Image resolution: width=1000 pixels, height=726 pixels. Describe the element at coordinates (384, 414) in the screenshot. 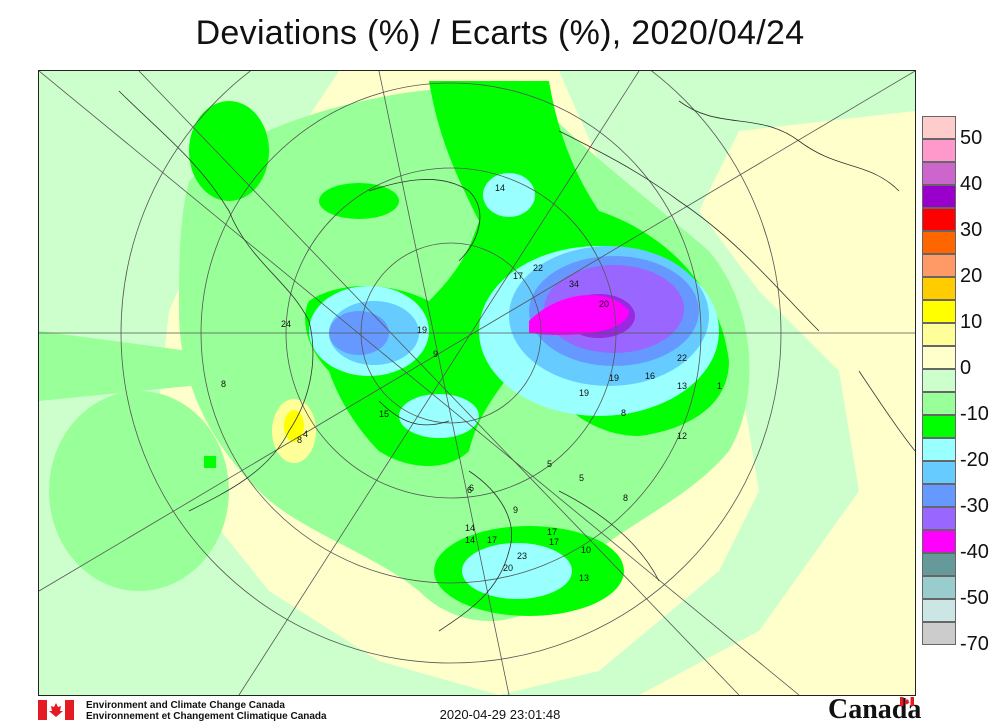

I see `station-value: 15` at that location.